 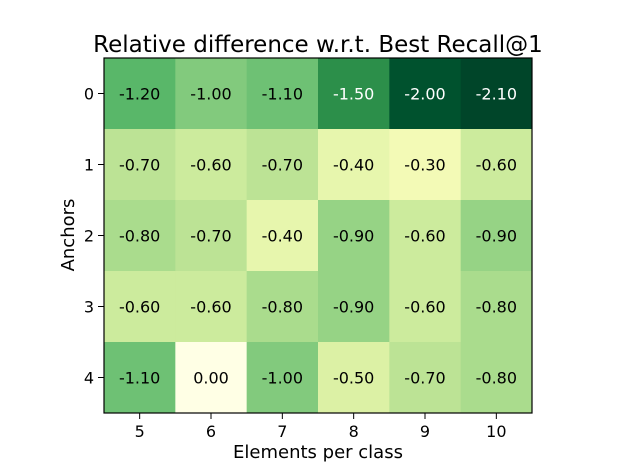 I want to click on cell-value-label: -2.00, so click(x=424, y=94).